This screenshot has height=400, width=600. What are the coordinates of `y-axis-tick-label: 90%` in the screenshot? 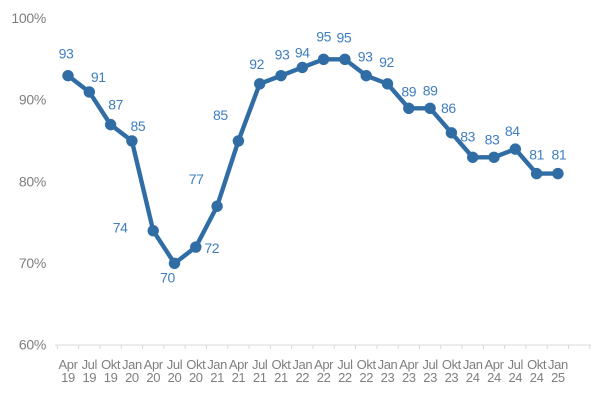 It's located at (32, 100).